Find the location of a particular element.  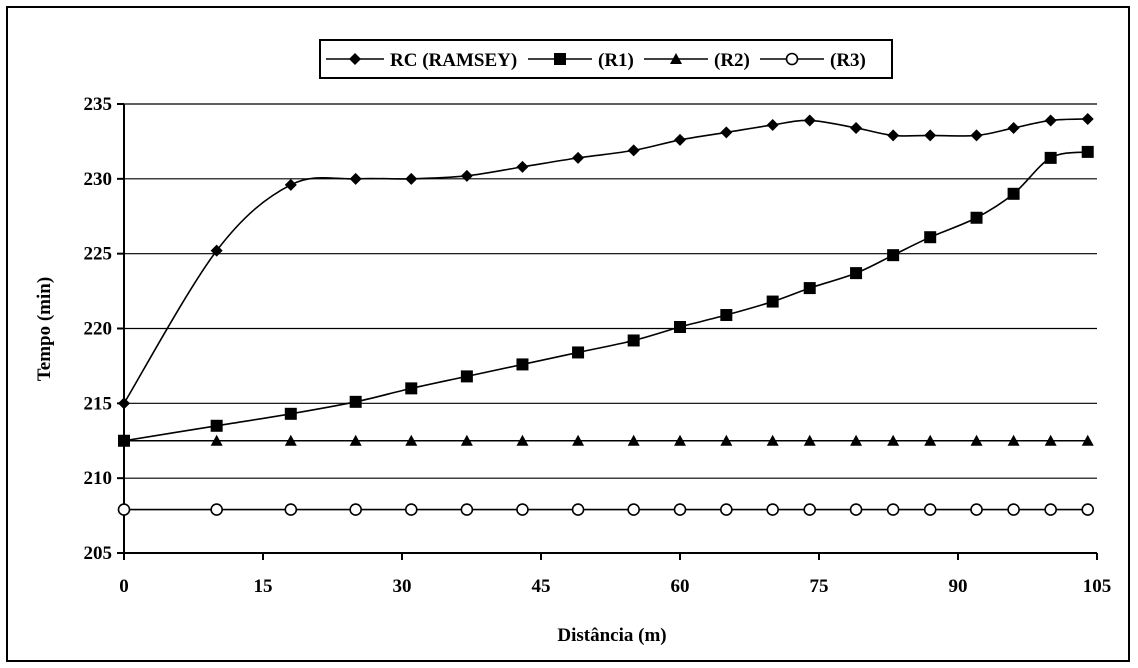

legend-label: (R3) is located at coordinates (848, 60).